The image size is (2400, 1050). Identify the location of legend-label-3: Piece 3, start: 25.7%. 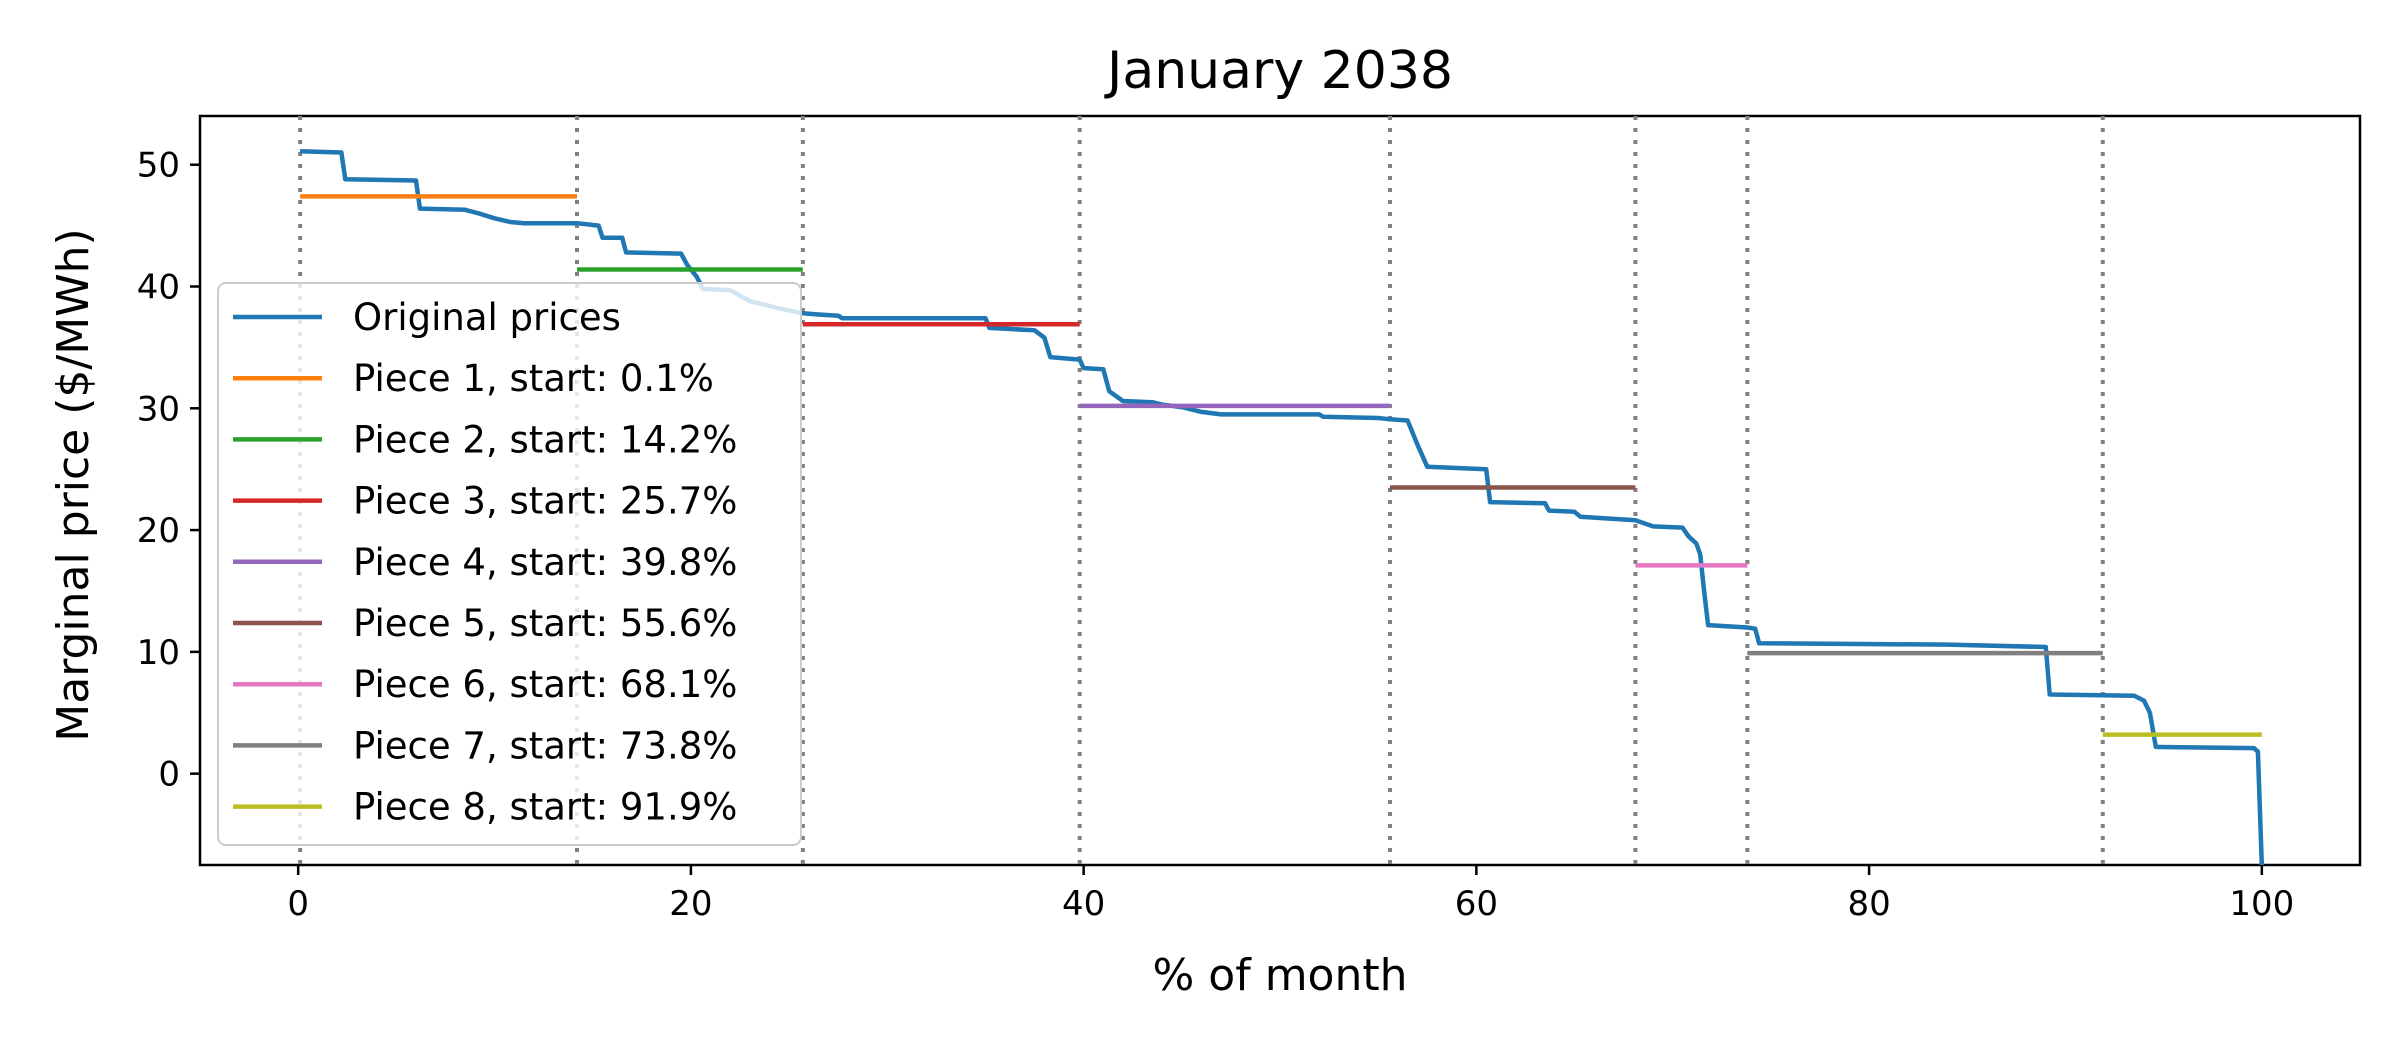
(545, 501).